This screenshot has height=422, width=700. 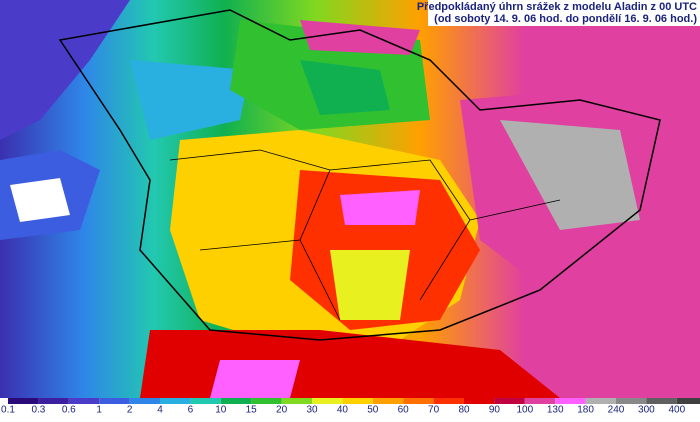 What do you see at coordinates (373, 410) in the screenshot?
I see `legend-label: 50` at bounding box center [373, 410].